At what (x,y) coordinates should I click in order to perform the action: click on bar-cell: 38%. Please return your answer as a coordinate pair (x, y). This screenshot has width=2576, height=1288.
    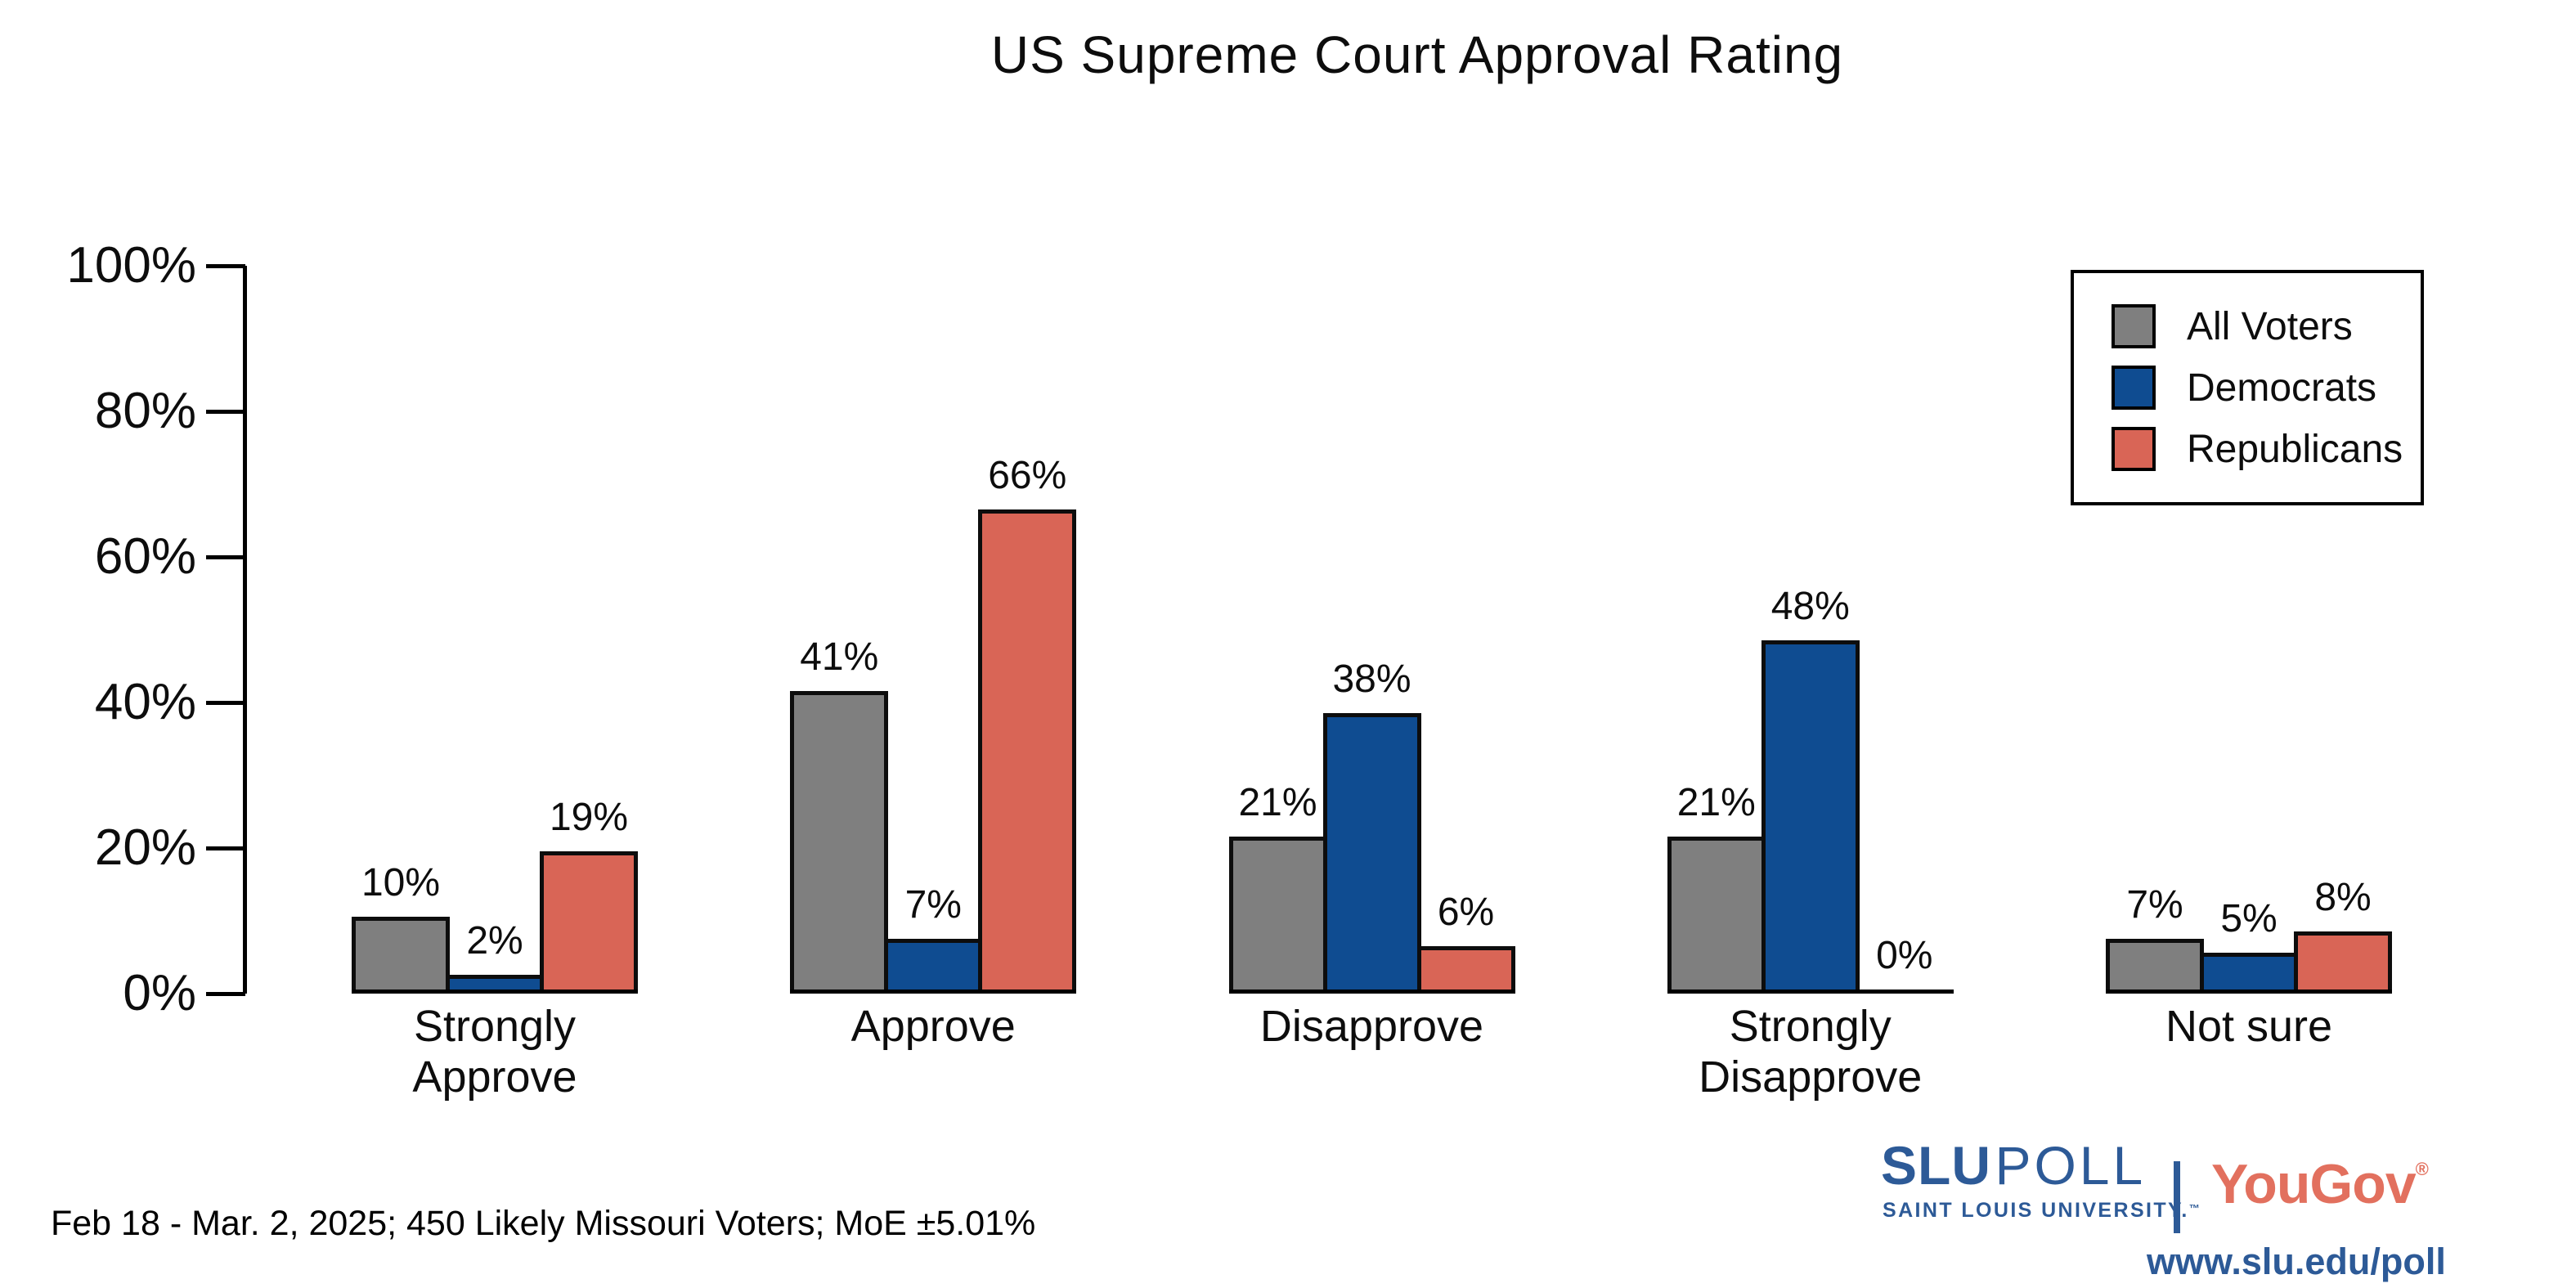
    Looking at the image, I should click on (1371, 628).